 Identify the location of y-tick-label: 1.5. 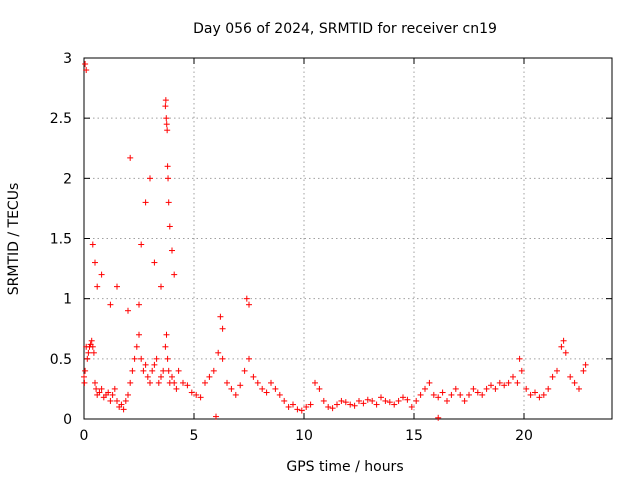
(61, 240).